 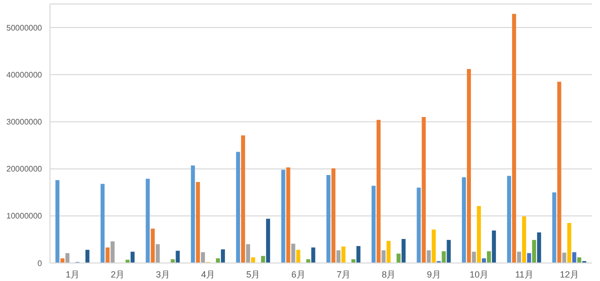 What do you see at coordinates (117, 274) in the screenshot?
I see `x-tick-label: 2月` at bounding box center [117, 274].